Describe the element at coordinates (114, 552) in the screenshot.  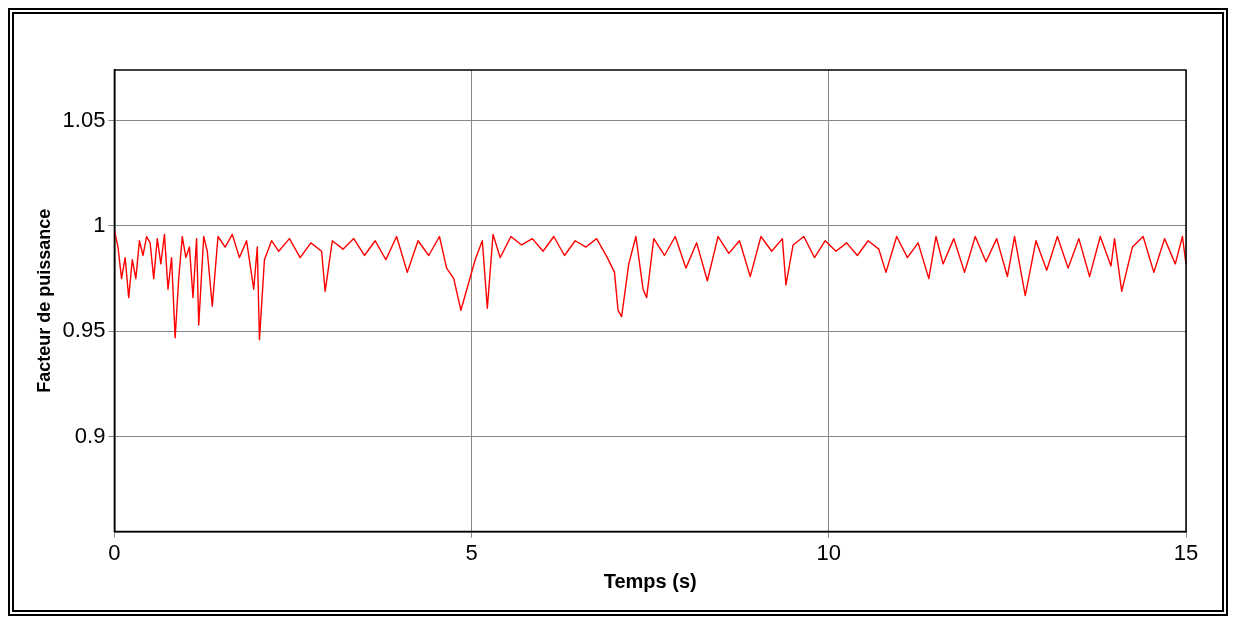
I see `x-tick-label: 0` at that location.